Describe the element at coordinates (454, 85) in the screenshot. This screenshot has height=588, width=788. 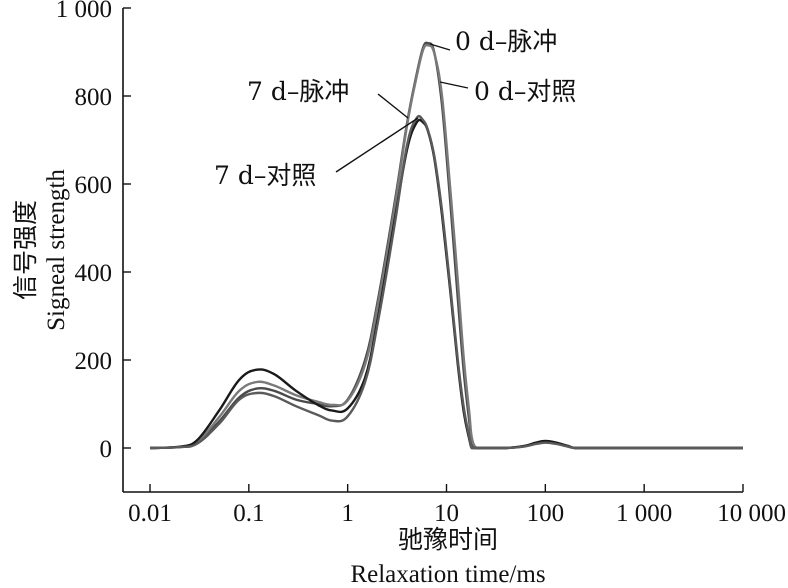
I see `leader-0d-control` at that location.